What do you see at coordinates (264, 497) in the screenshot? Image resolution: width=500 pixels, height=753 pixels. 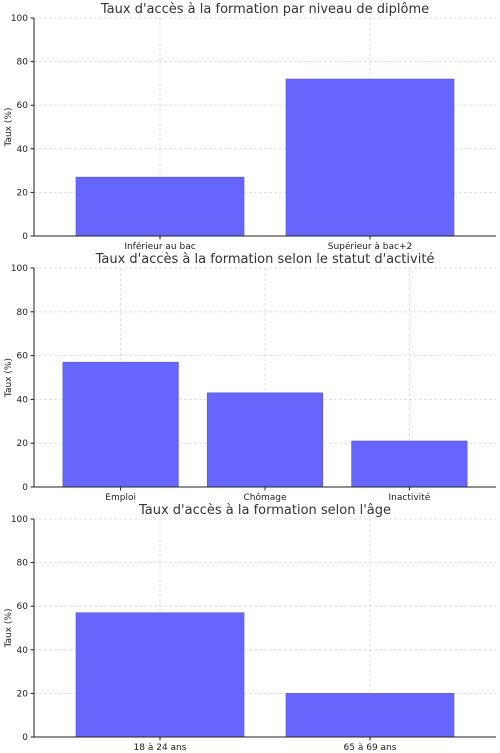 I see `x-tick-label: Chômage` at bounding box center [264, 497].